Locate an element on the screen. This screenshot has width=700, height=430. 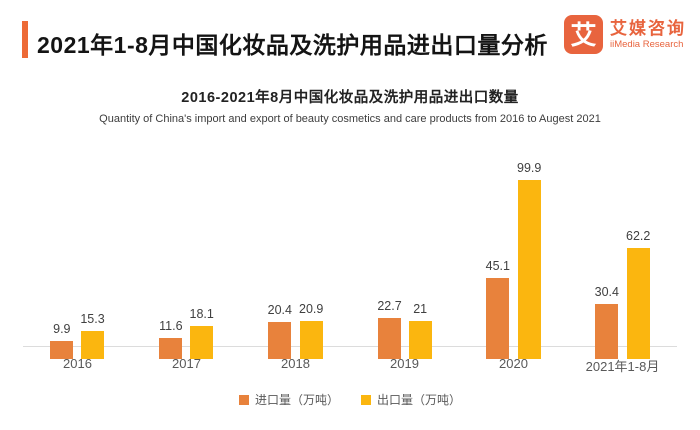
bar-group: 11.6 18.1 is located at coordinates (186, 260).